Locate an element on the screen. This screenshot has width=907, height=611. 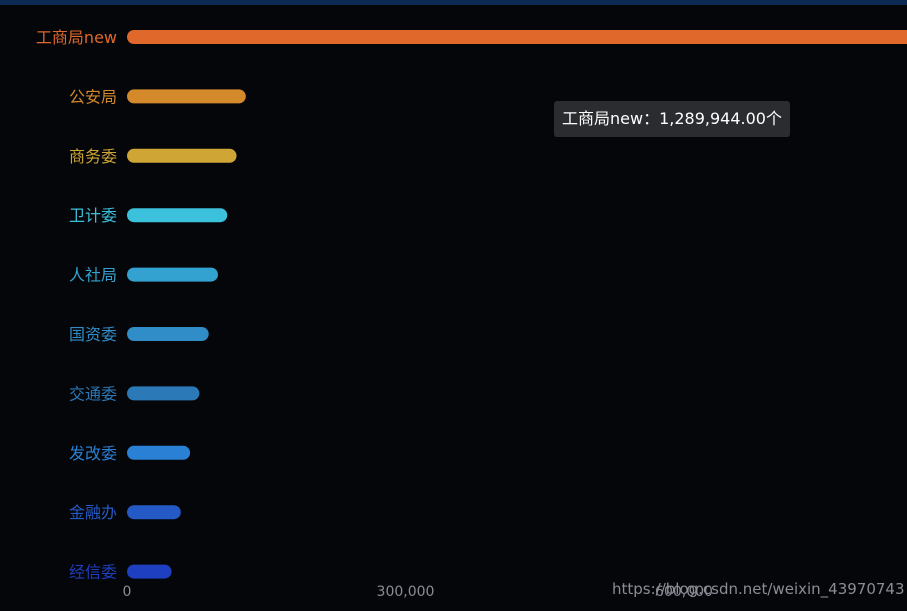
category-label: 商务委 is located at coordinates (93, 156).